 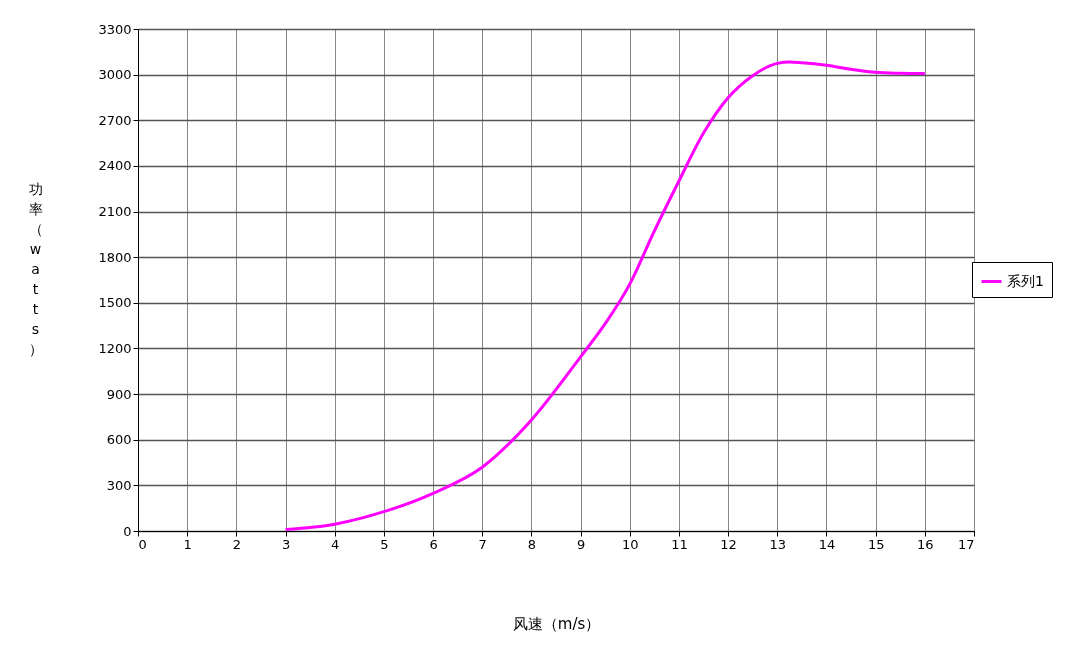 What do you see at coordinates (966, 544) in the screenshot?
I see `x-tick-label: 17` at bounding box center [966, 544].